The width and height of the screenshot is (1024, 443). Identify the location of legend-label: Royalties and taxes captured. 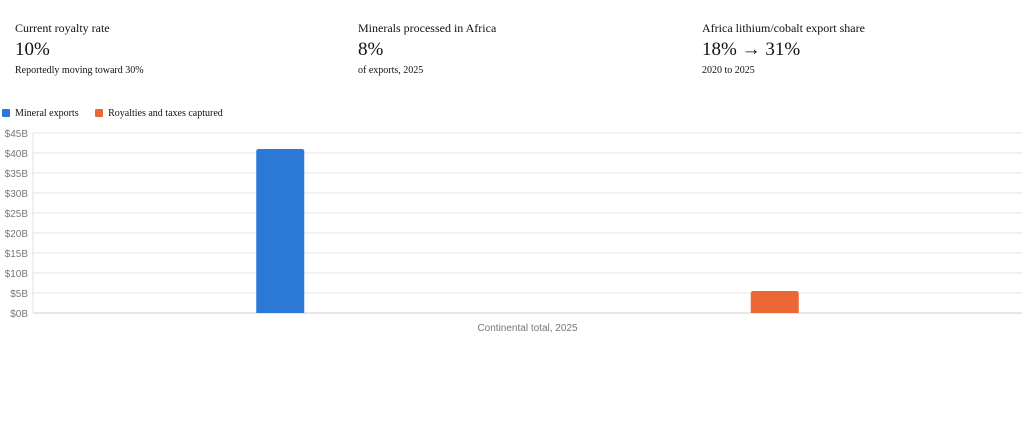
(165, 113).